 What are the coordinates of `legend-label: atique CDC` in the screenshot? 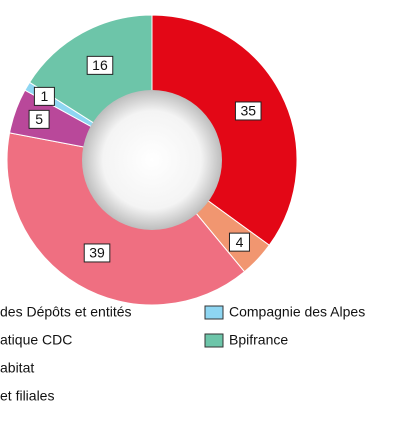 It's located at (36, 340).